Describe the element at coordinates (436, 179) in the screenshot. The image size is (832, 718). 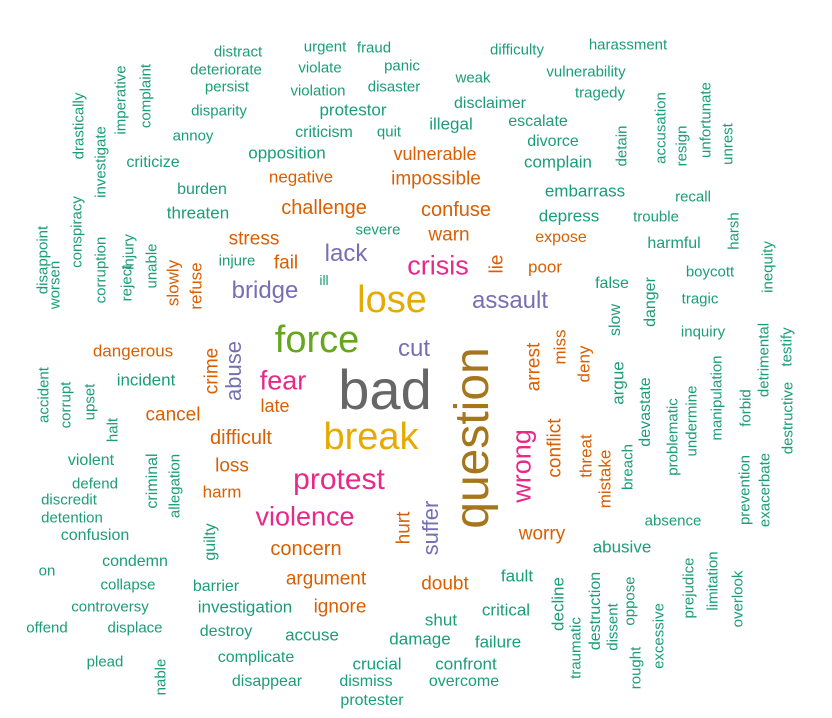
I see `word-impossible: impossible` at that location.